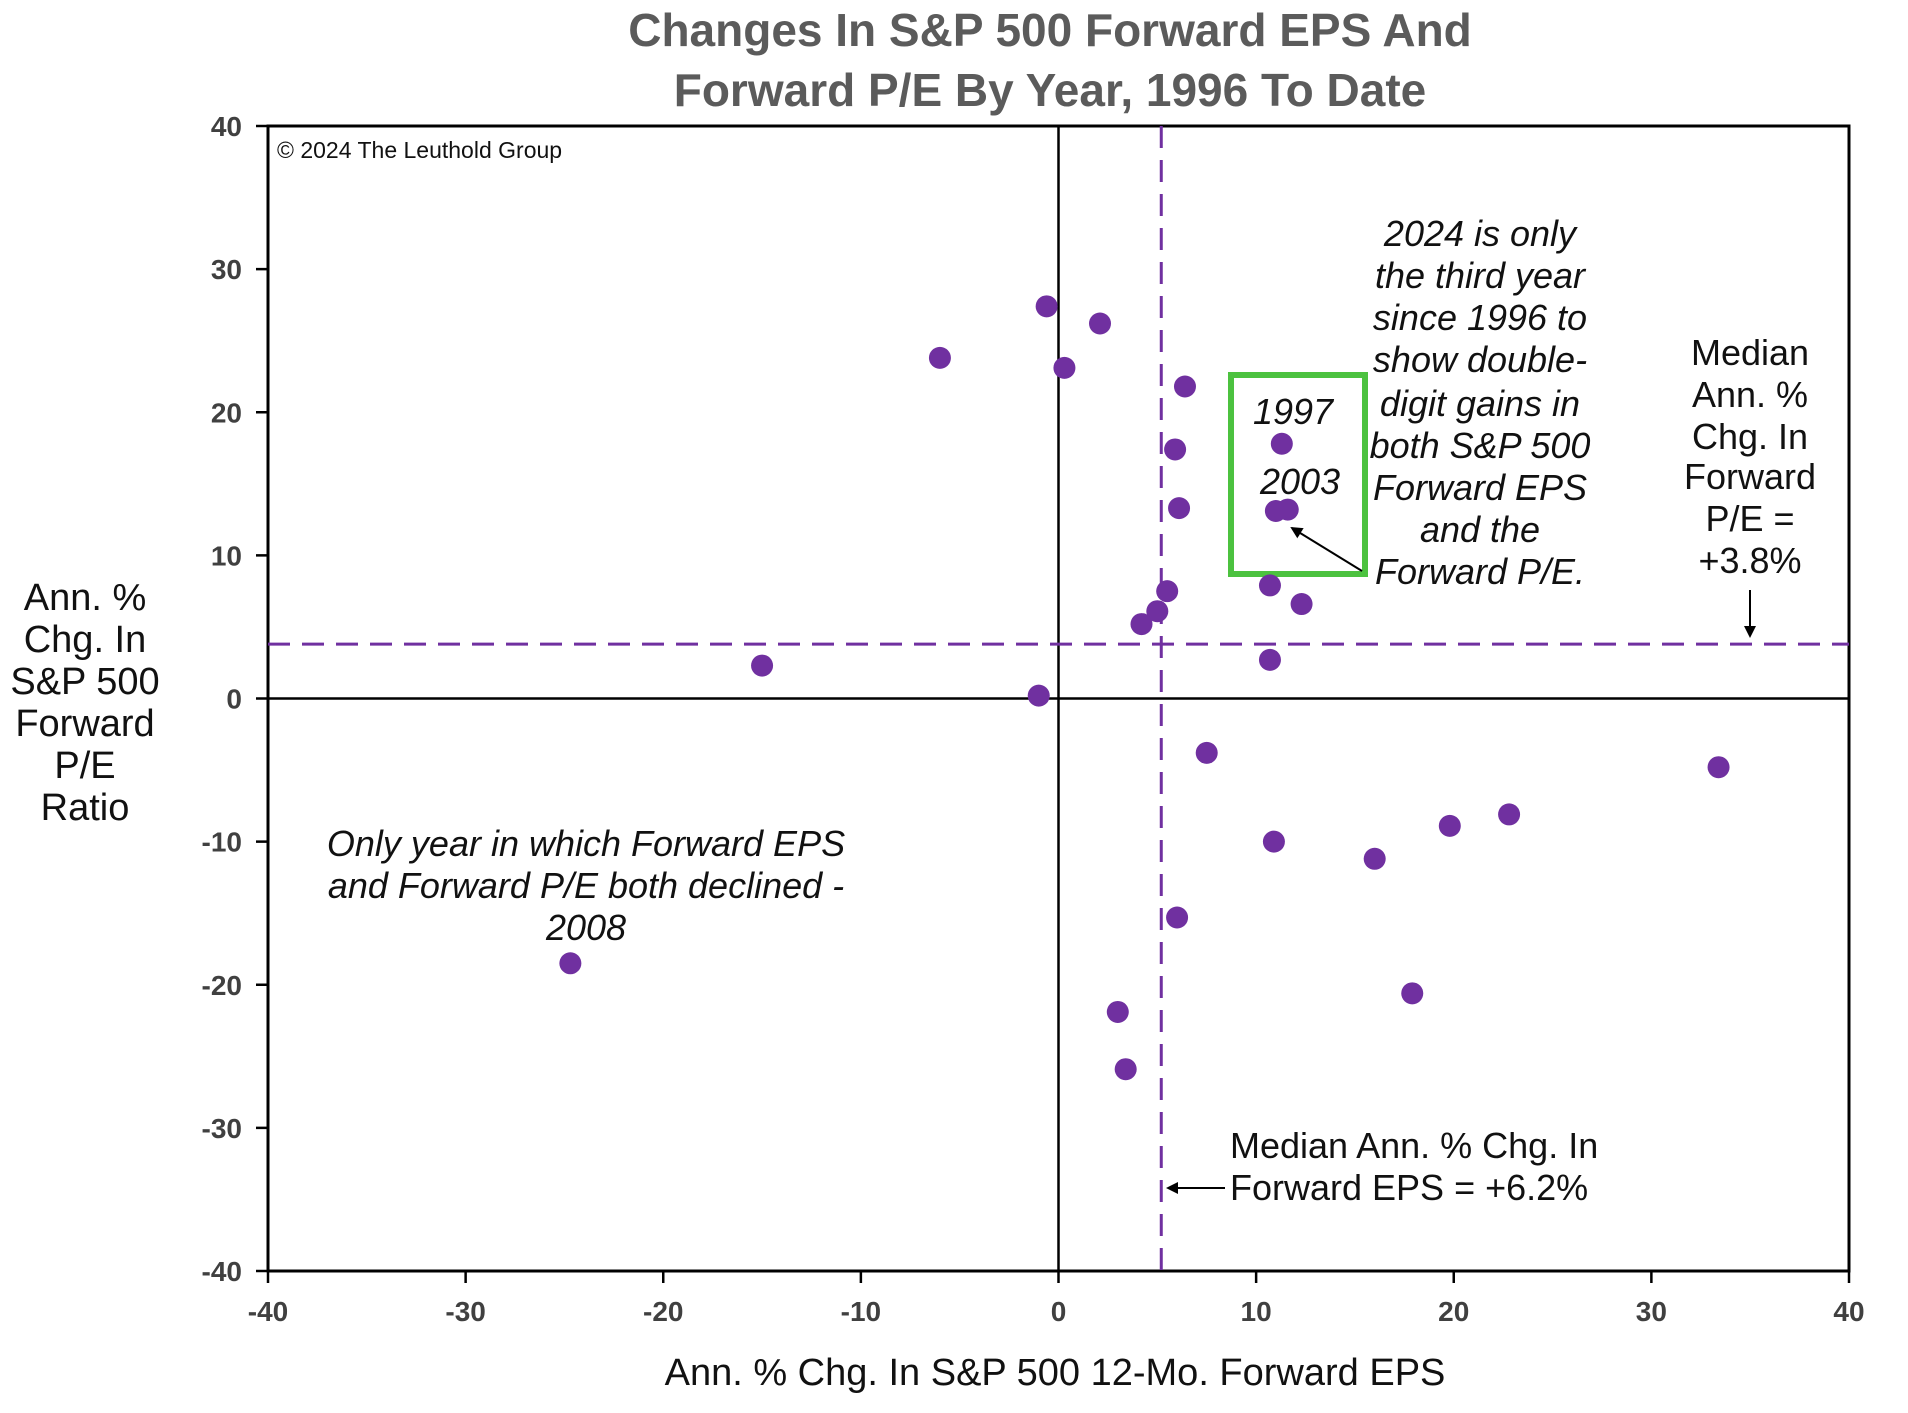  I want to click on highlight-year-1997: 1997, so click(1294, 411).